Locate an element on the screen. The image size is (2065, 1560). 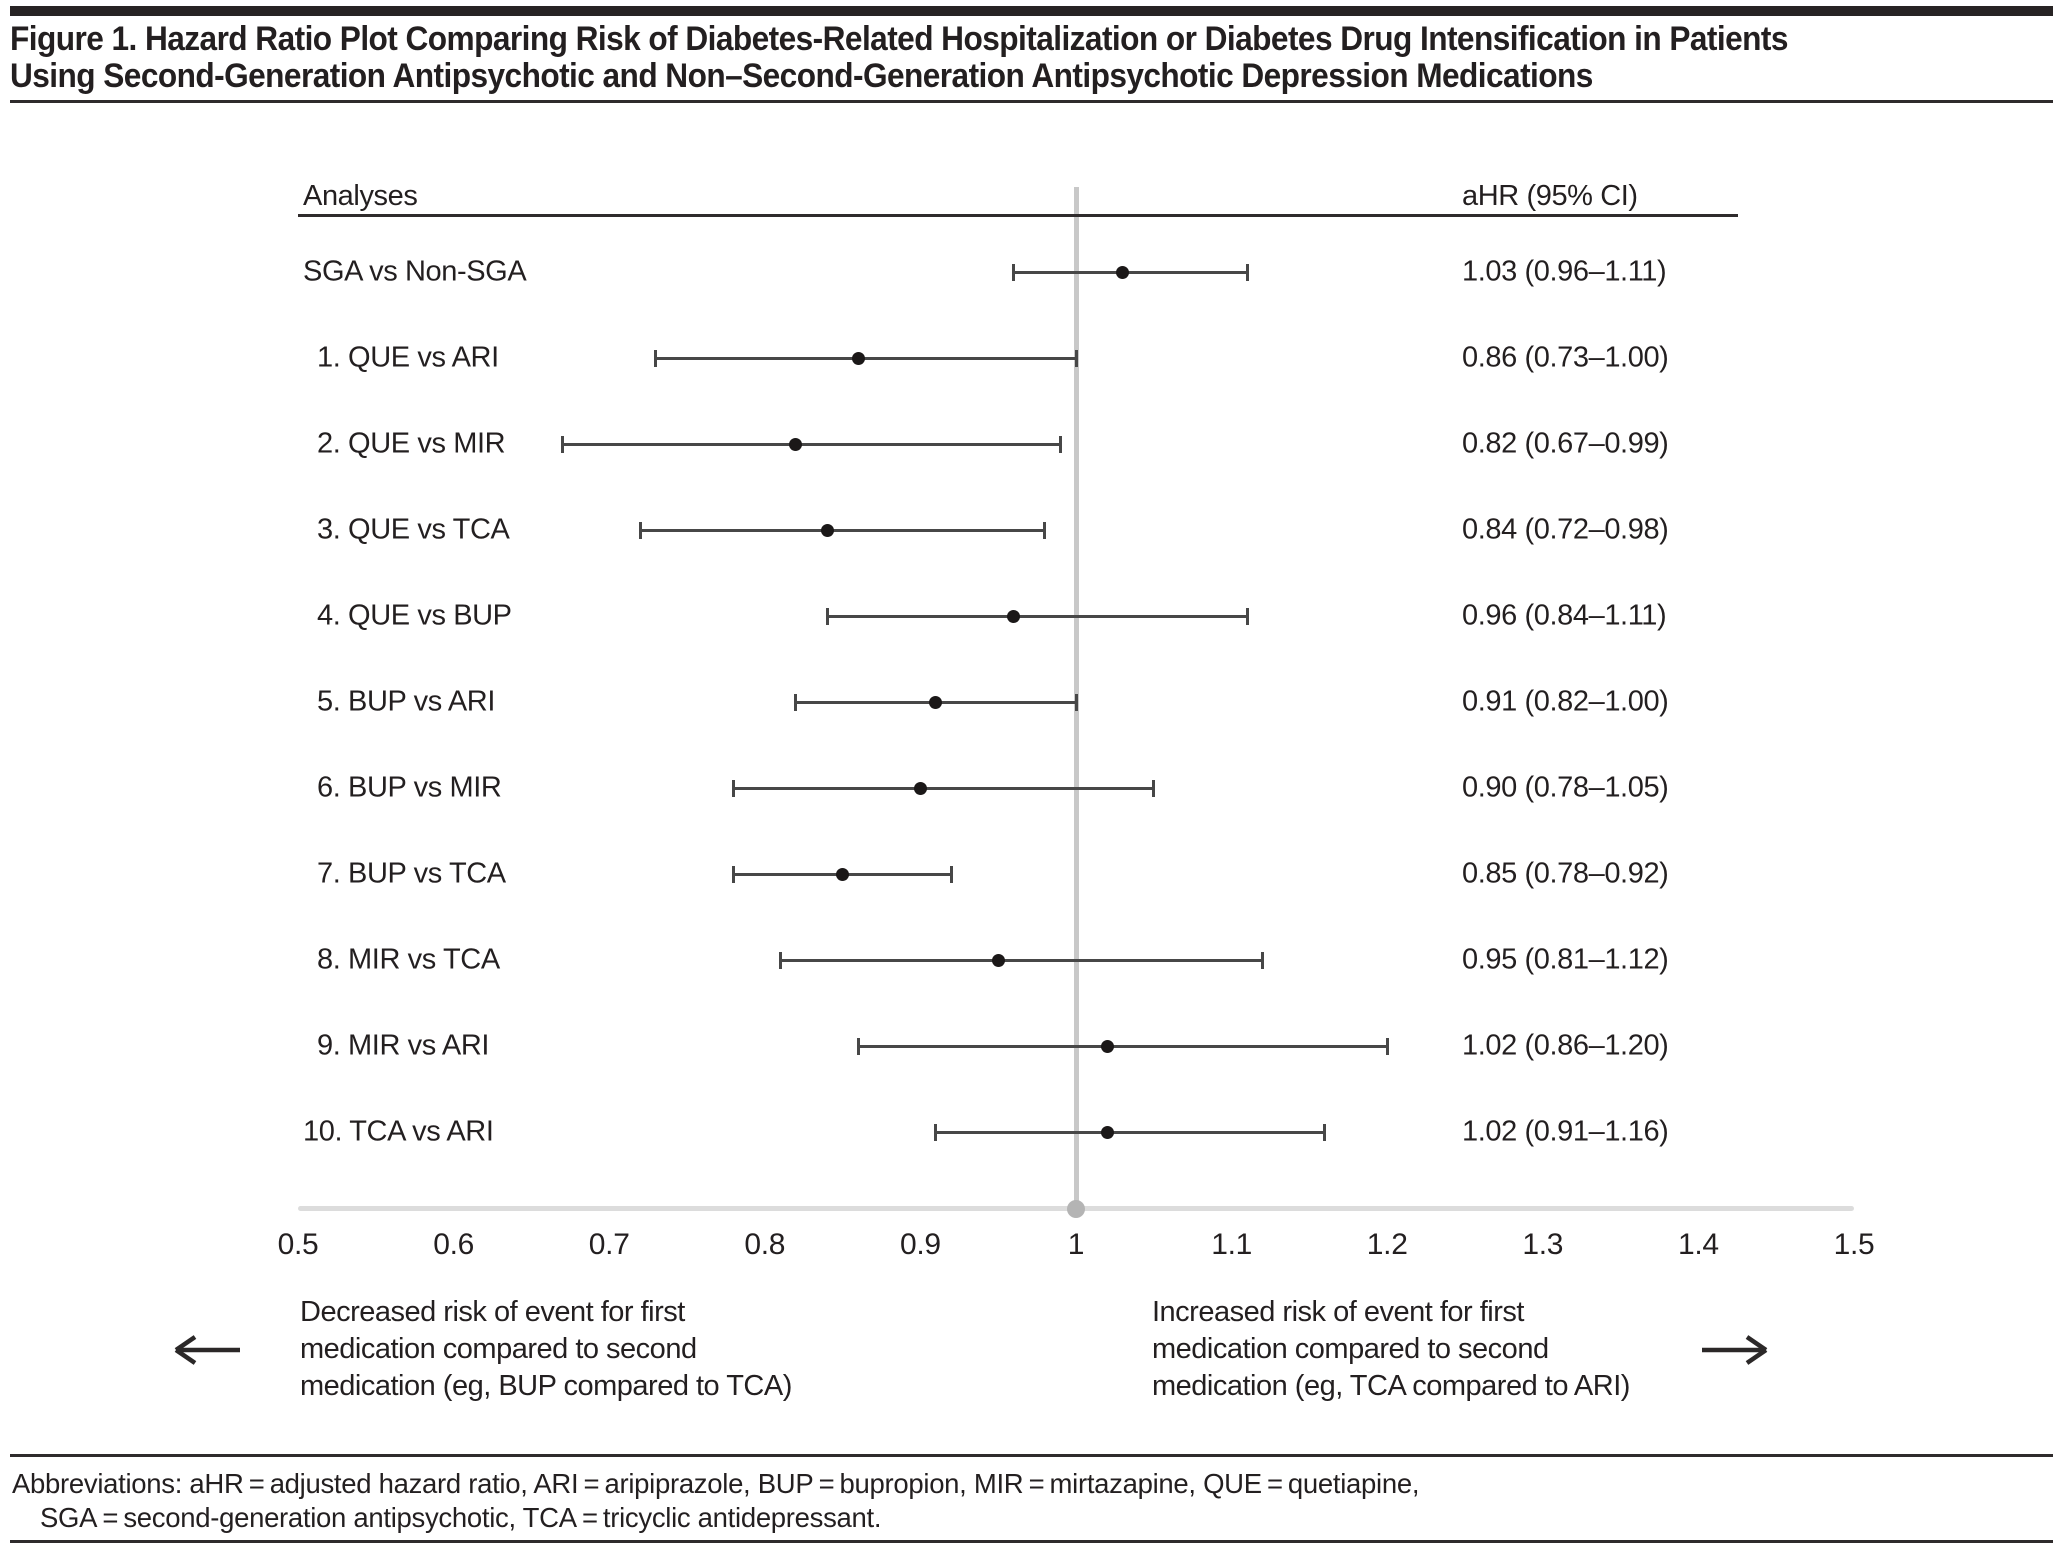
x-tick-label: 0.5 is located at coordinates (298, 1244).